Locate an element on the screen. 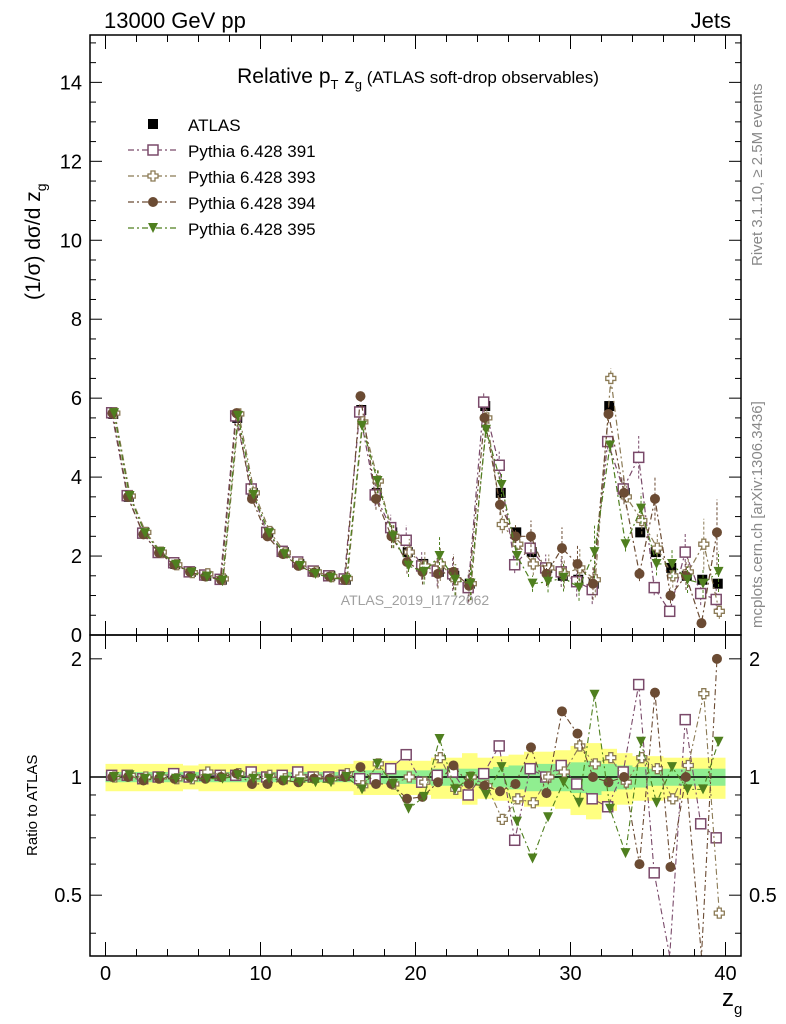  y-tick-label: 4 is located at coordinates (76, 478).